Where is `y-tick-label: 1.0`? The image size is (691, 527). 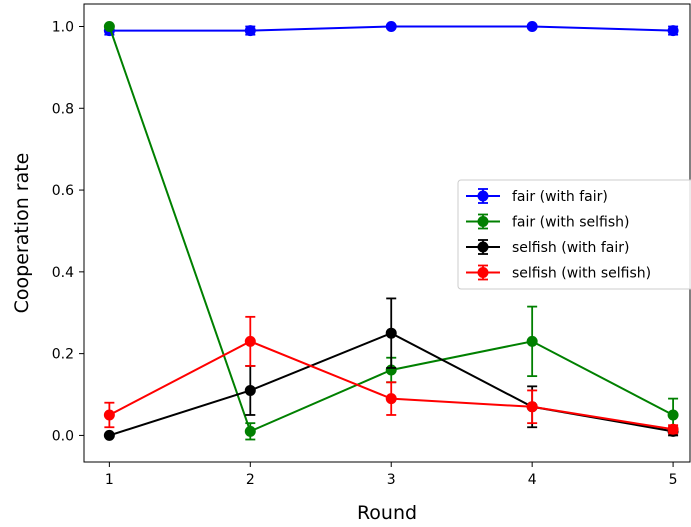 y-tick-label: 1.0 is located at coordinates (63, 27).